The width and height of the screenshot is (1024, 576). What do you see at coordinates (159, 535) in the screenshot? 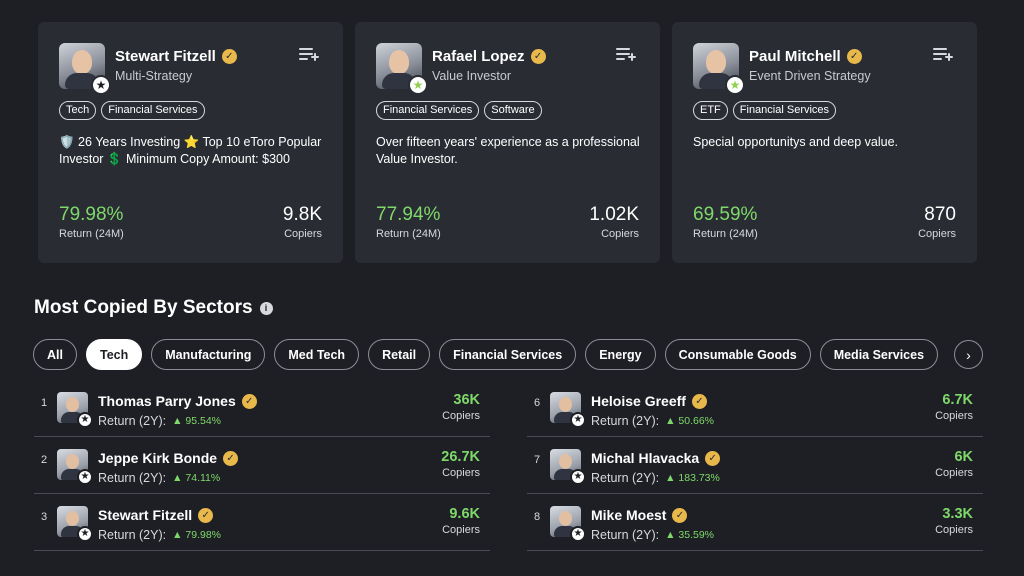
I see `return-info: Return (2Y): ▲ 79.98%` at bounding box center [159, 535].